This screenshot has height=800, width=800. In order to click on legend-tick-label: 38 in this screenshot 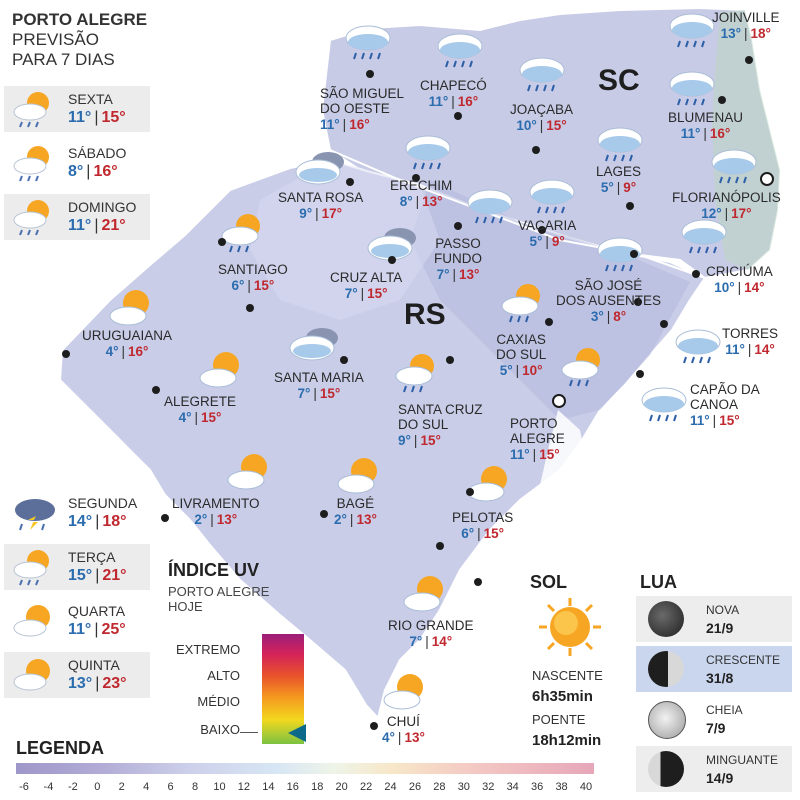, I will do `click(561, 787)`.